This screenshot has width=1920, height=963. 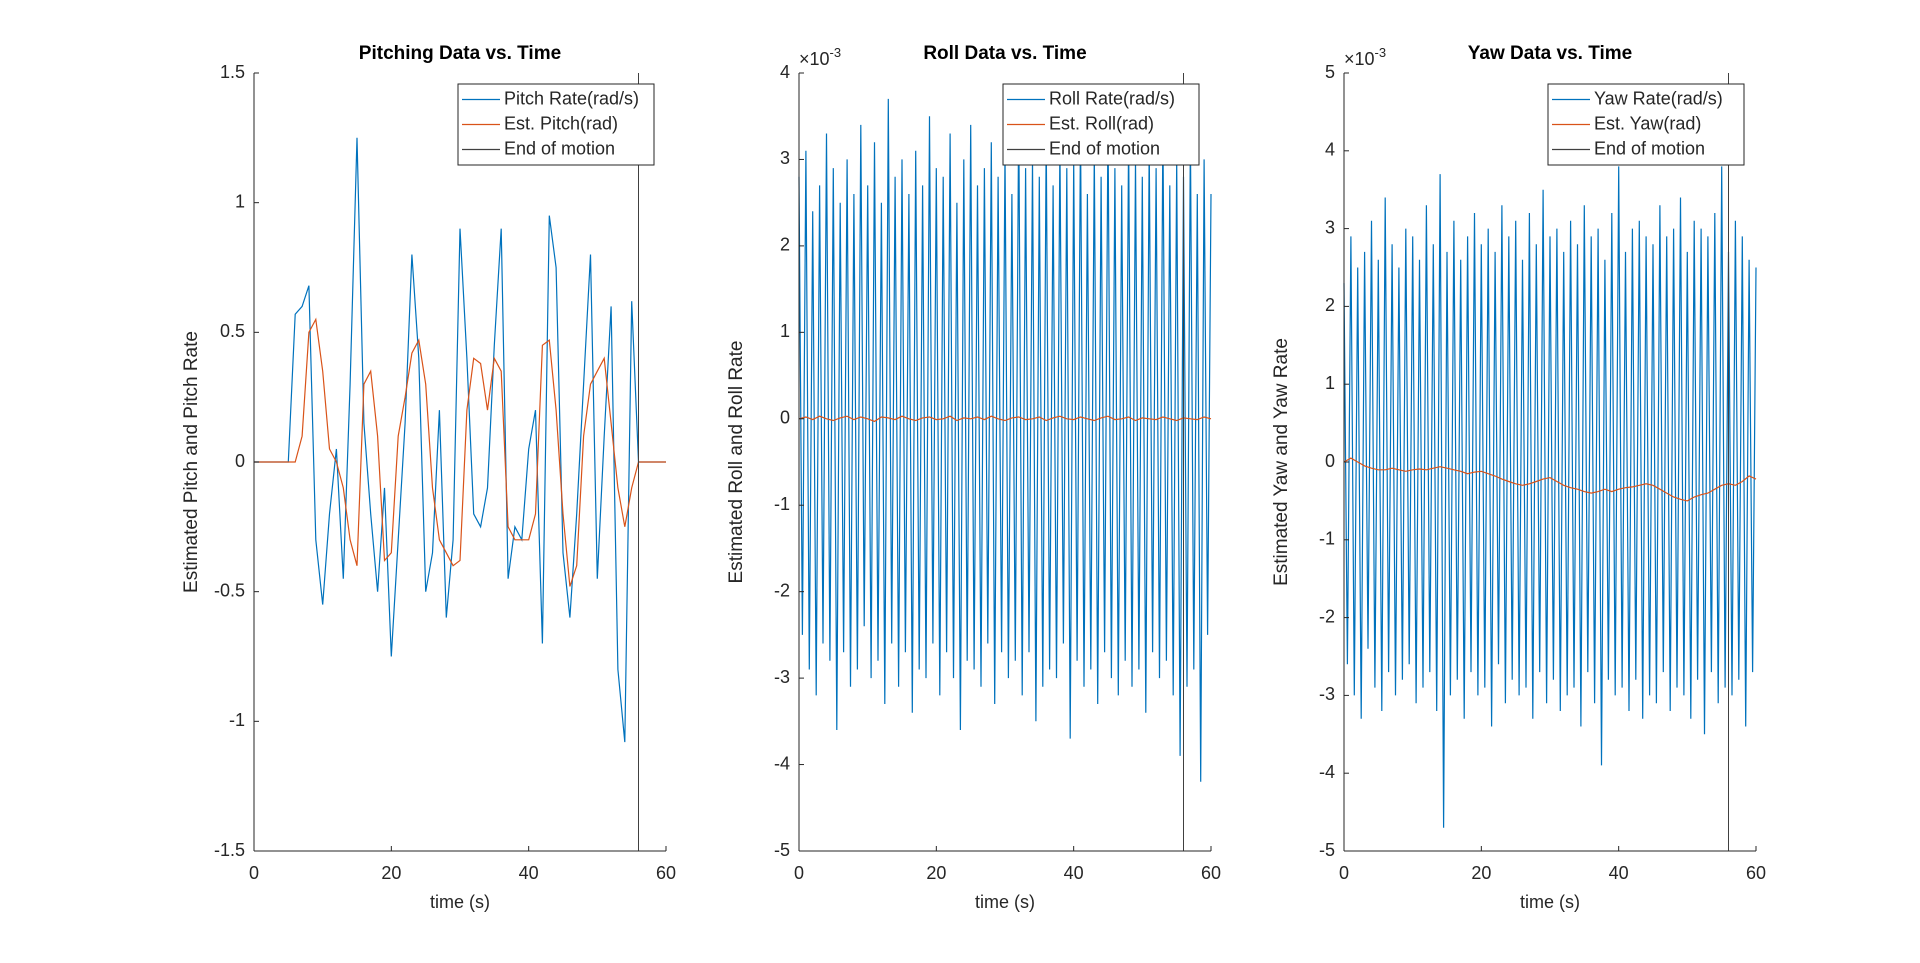 I want to click on chart-title: Roll Data vs. Time, so click(x=1004, y=53).